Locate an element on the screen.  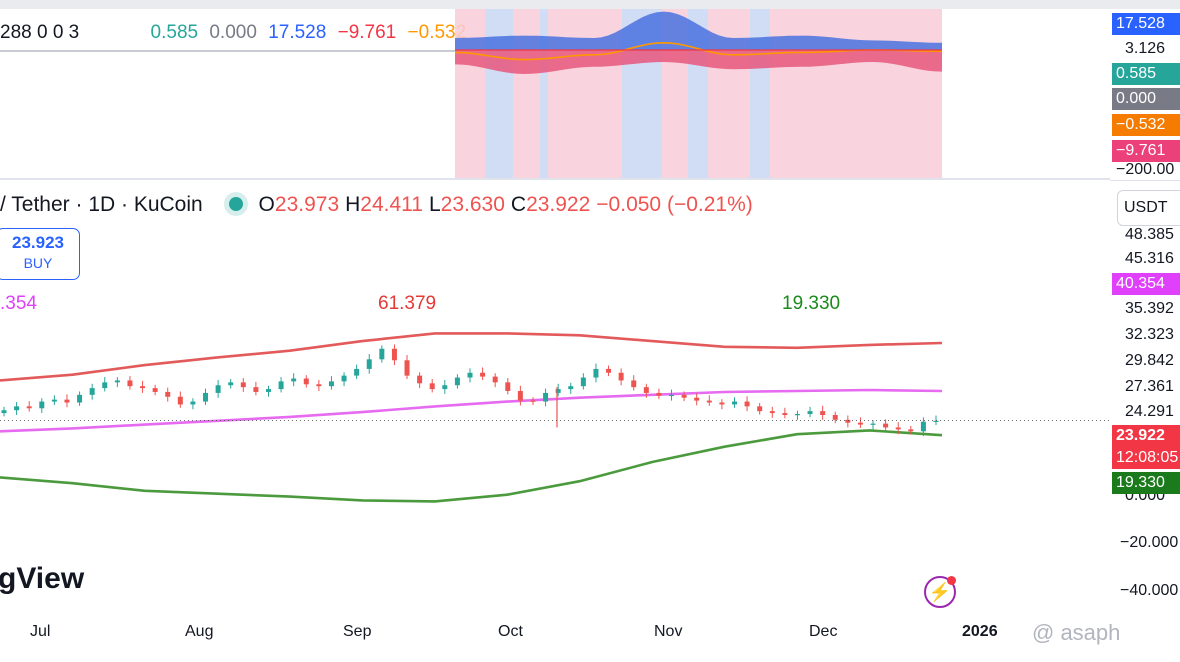
indicator-tag: 0.585 is located at coordinates (1146, 74).